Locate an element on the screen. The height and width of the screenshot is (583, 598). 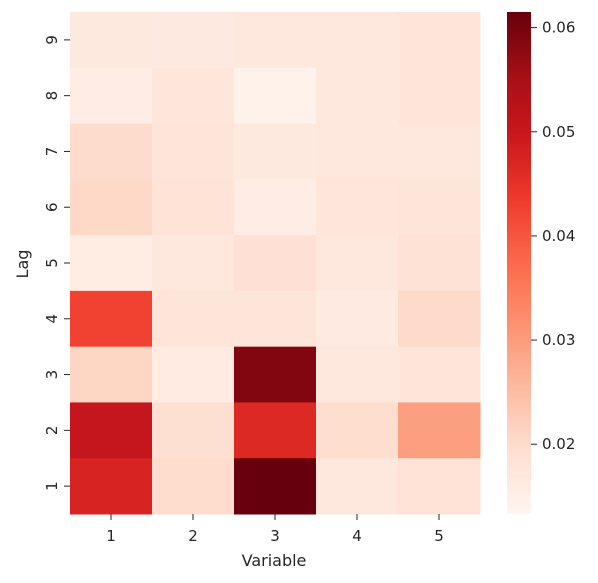
colorbar-tick-label: 0.04 is located at coordinates (558, 236).